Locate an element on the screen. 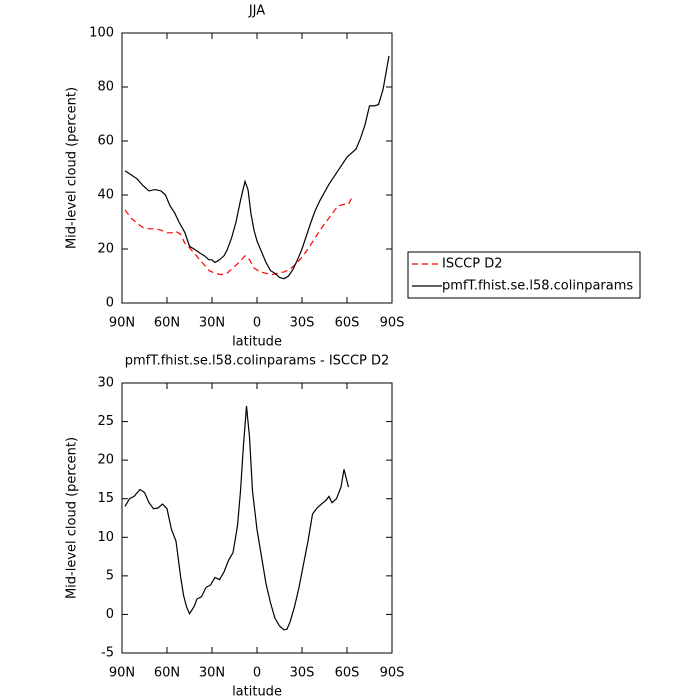 The image size is (700, 700). chart-title: pmfT.fhist.se.l58.colinparams - ISCCP D2 is located at coordinates (257, 361).